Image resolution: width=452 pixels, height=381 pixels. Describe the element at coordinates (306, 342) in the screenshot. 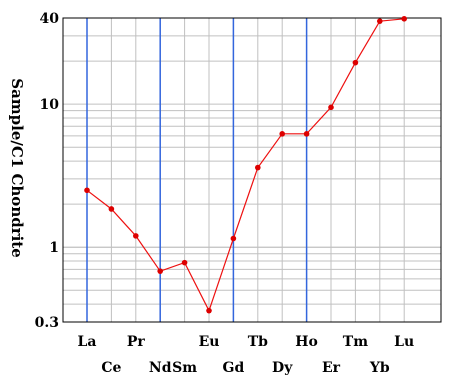

I see `x-tick-label-ho: Ho` at that location.